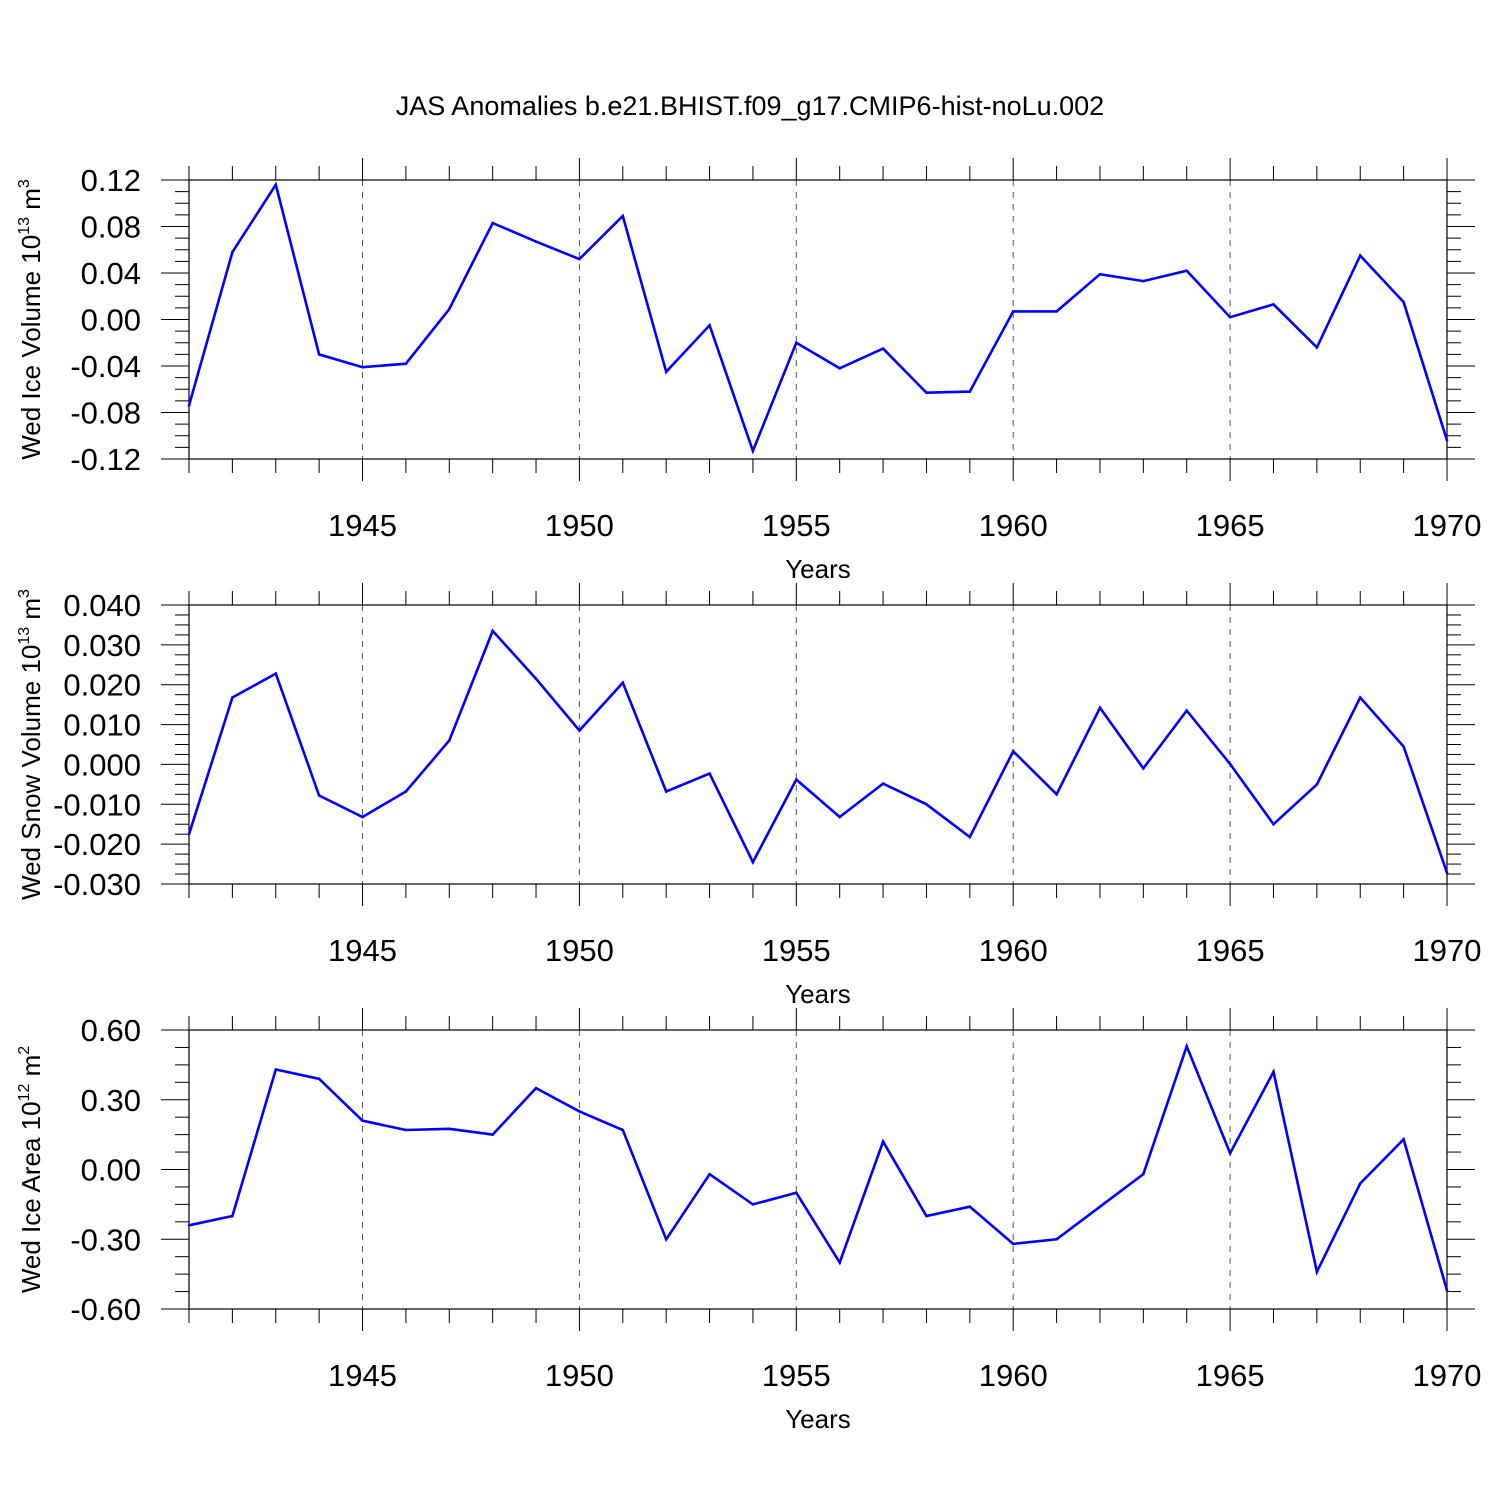  Describe the element at coordinates (111, 1030) in the screenshot. I see `y-tick-label: 0.60` at that location.